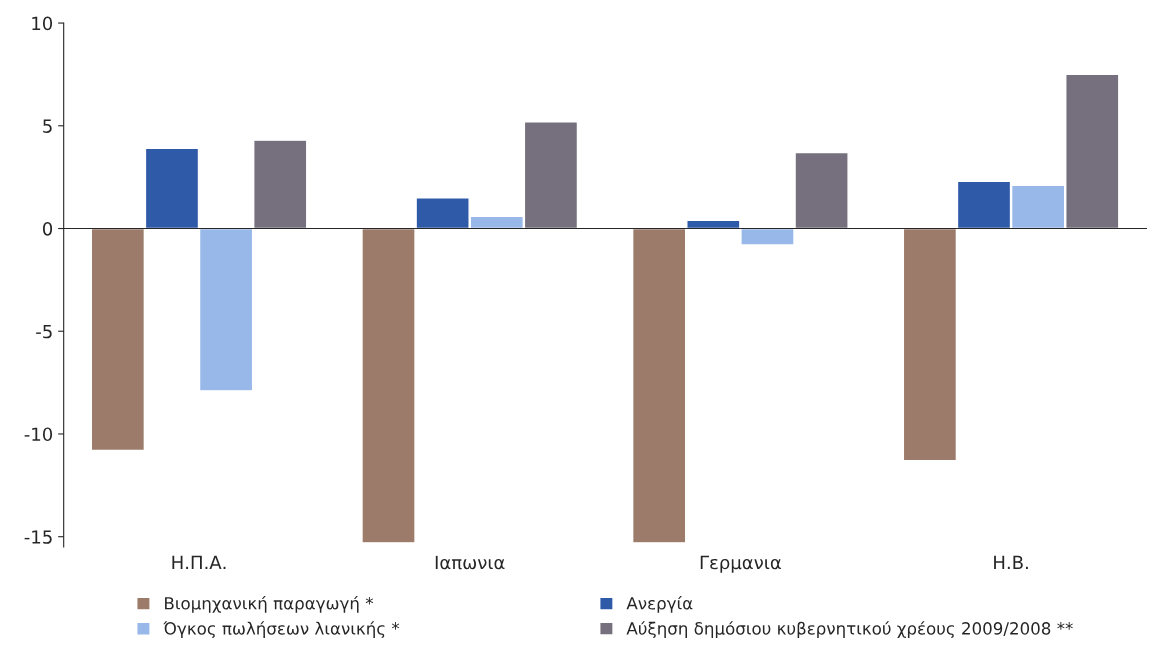 This screenshot has height=659, width=1158. I want to click on y-tick-label: 5, so click(47, 126).